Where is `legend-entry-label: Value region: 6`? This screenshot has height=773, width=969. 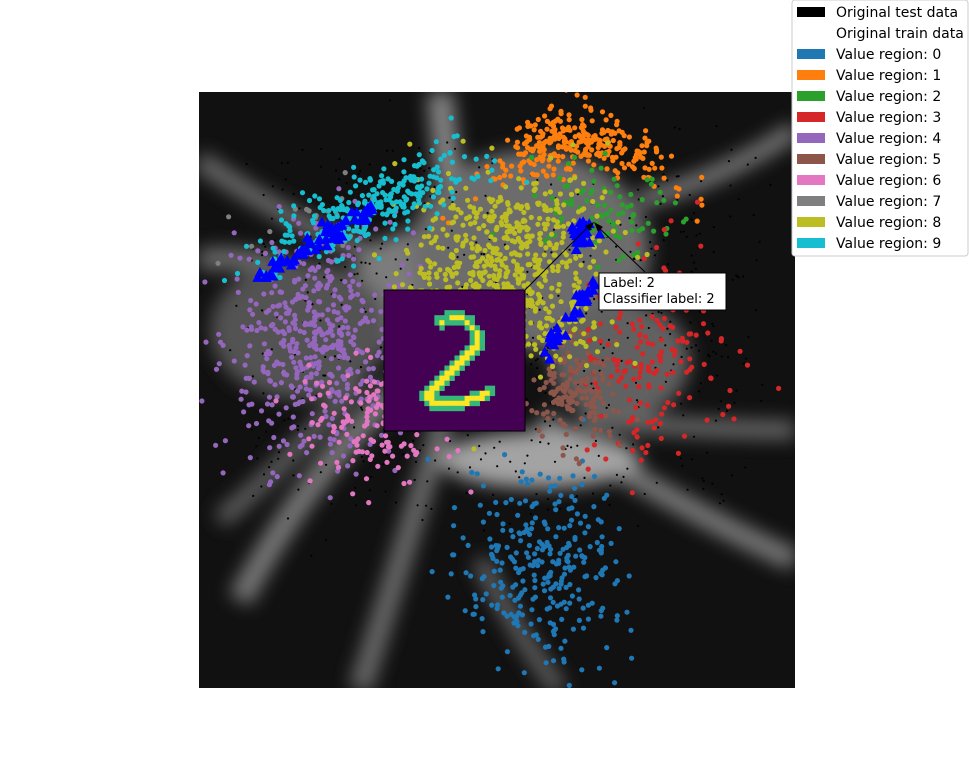
legend-entry-label: Value region: 6 is located at coordinates (888, 181).